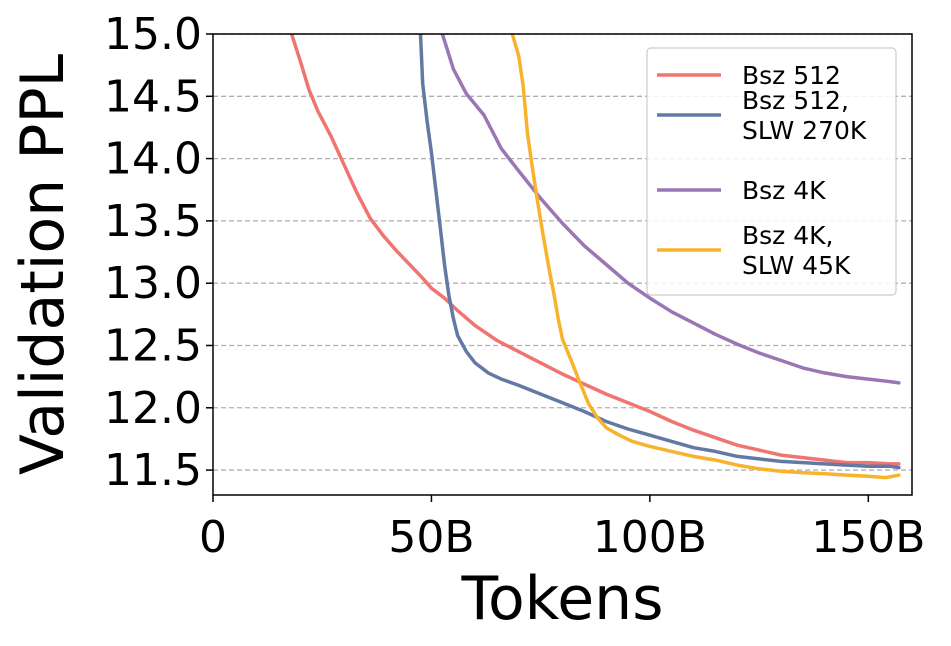 The image size is (951, 646). I want to click on y-tick-label: 12.5, so click(153, 345).